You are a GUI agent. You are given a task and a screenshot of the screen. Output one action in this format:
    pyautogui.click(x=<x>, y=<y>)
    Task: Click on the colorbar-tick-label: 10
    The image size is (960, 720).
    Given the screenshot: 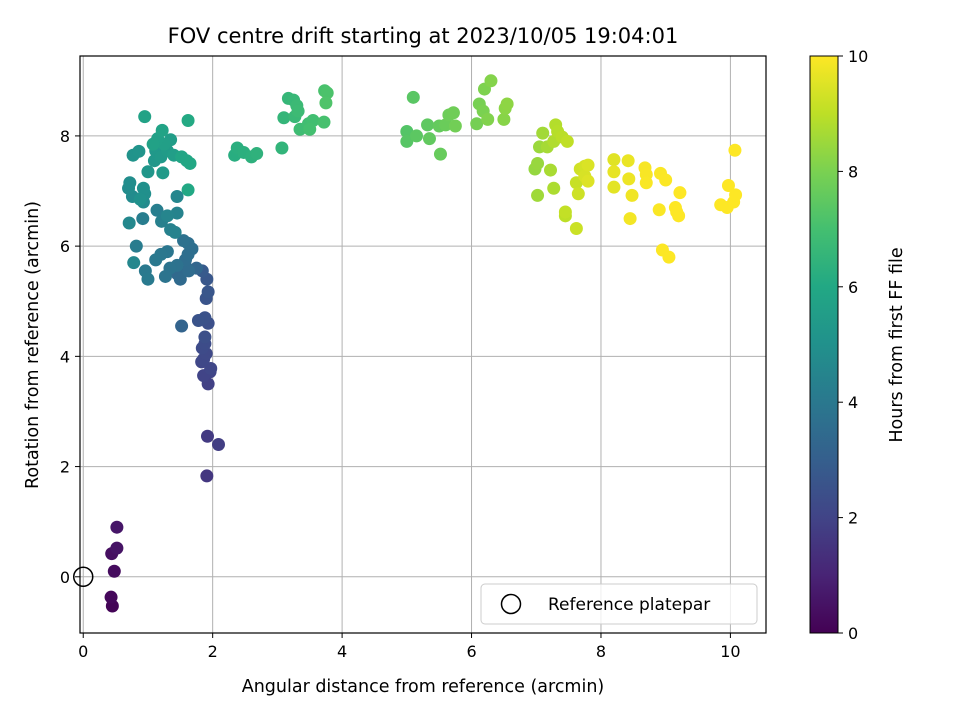 What is the action you would take?
    pyautogui.click(x=858, y=56)
    